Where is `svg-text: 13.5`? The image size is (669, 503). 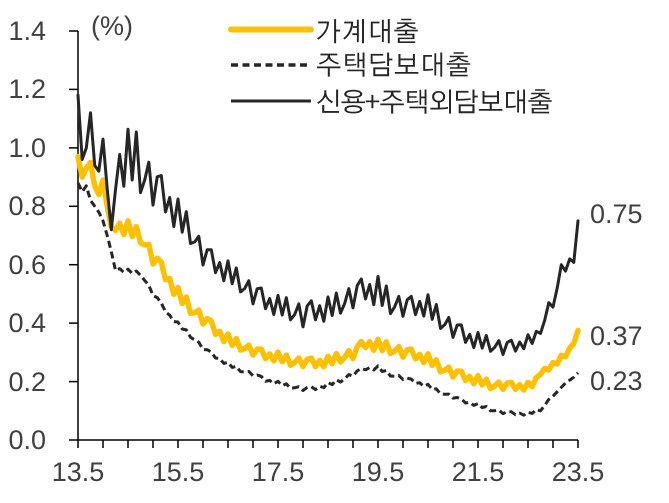 svg-text: 13.5 is located at coordinates (78, 472).